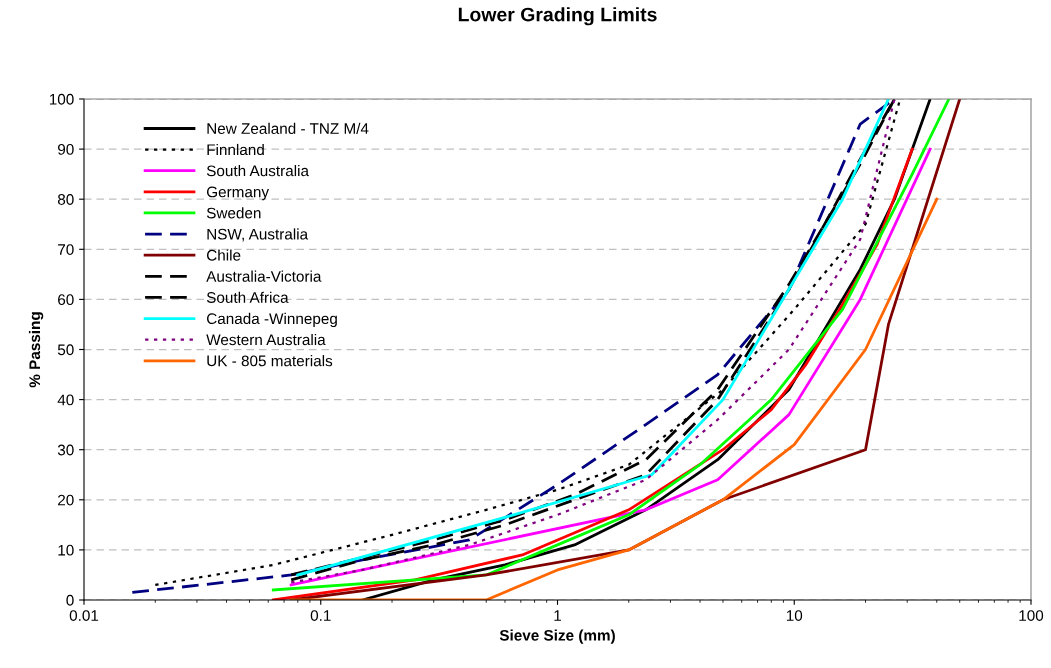 This screenshot has width=1051, height=668. I want to click on y-tick-label: 50, so click(65, 350).